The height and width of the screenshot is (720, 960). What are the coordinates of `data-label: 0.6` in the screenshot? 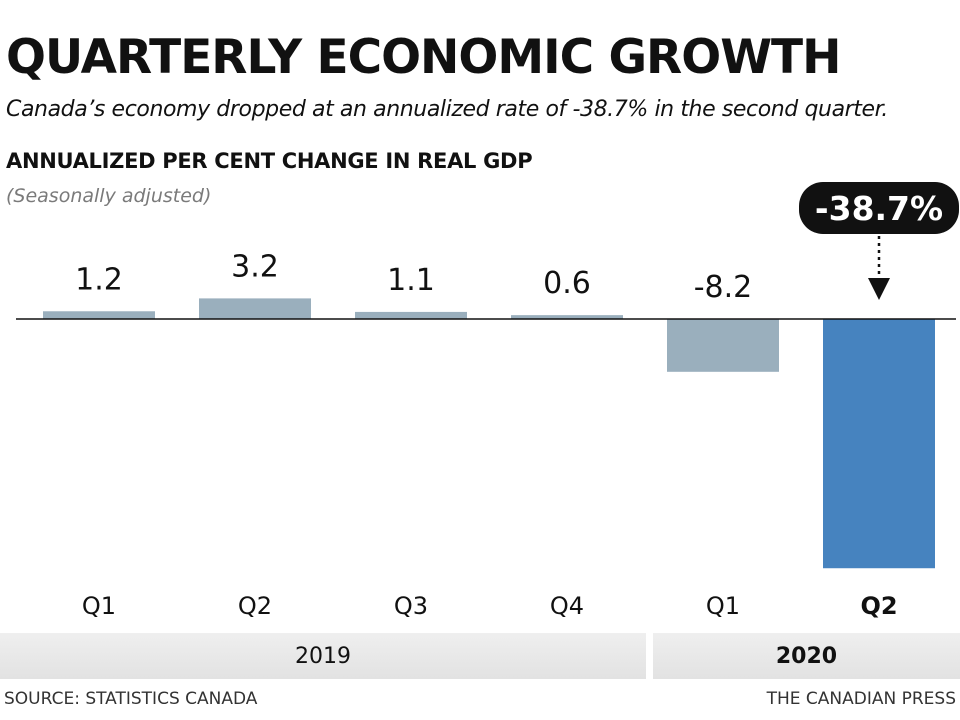 It's located at (567, 283).